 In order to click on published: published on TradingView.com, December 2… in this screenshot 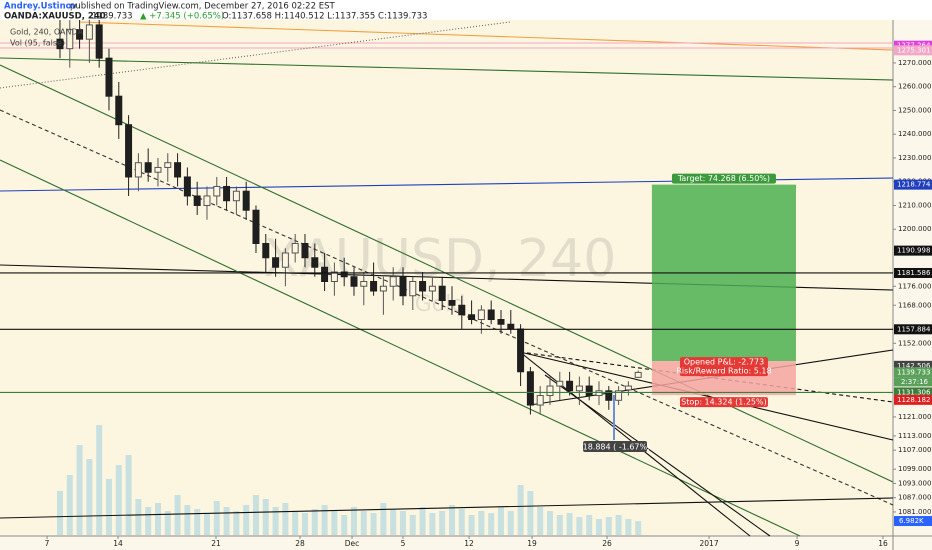, I will do `click(202, 7)`.